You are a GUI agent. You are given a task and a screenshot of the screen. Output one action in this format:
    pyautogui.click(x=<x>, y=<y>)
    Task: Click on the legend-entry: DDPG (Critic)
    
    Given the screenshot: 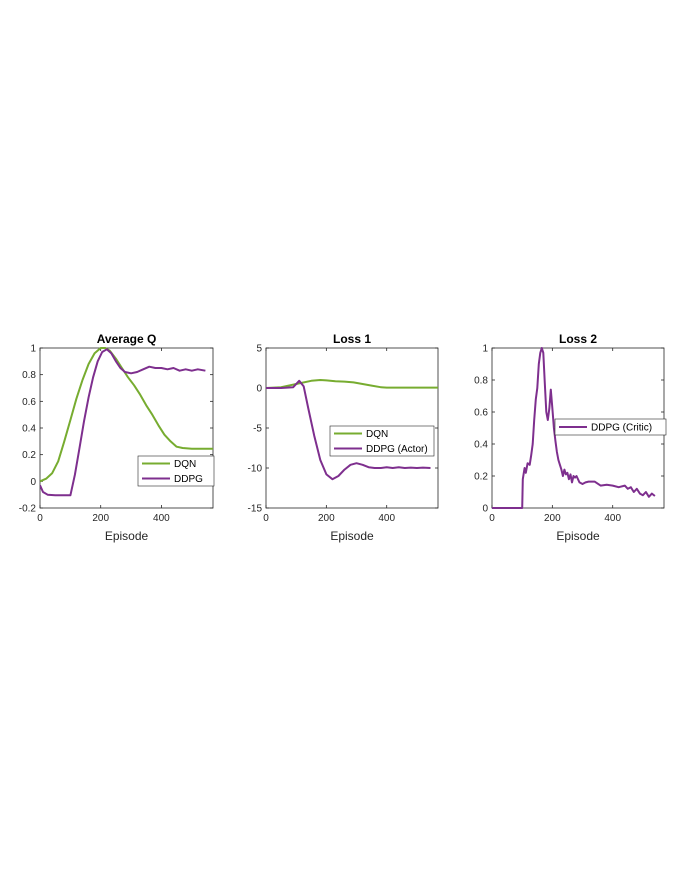 What is the action you would take?
    pyautogui.click(x=621, y=428)
    